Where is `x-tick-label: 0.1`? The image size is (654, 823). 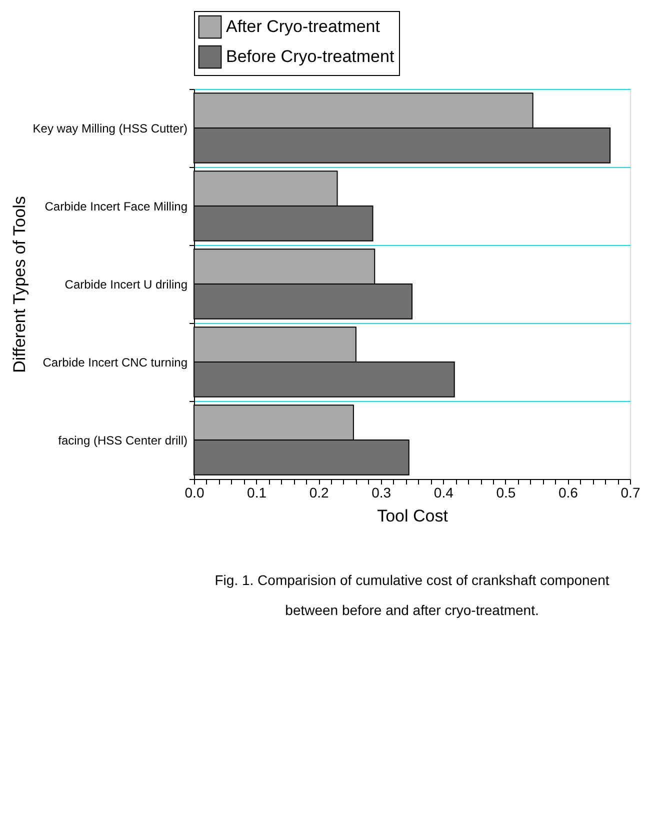 x-tick-label: 0.1 is located at coordinates (257, 492).